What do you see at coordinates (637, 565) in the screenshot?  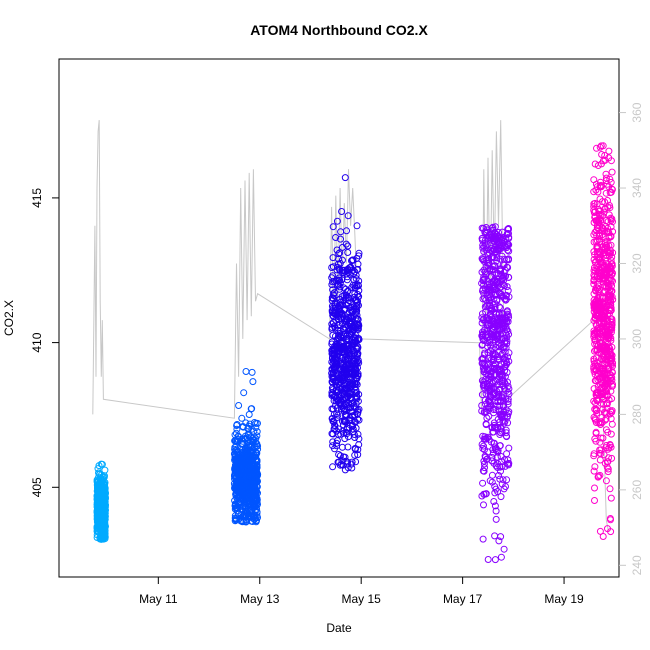 I see `right-y-tick-label-0: 240` at bounding box center [637, 565].